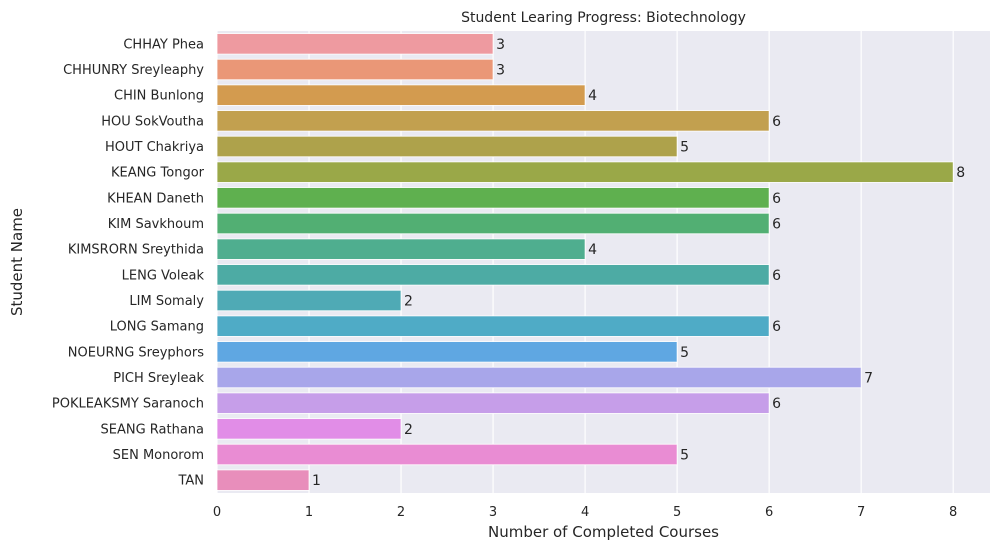  I want to click on bar-value-label: 7, so click(868, 379).